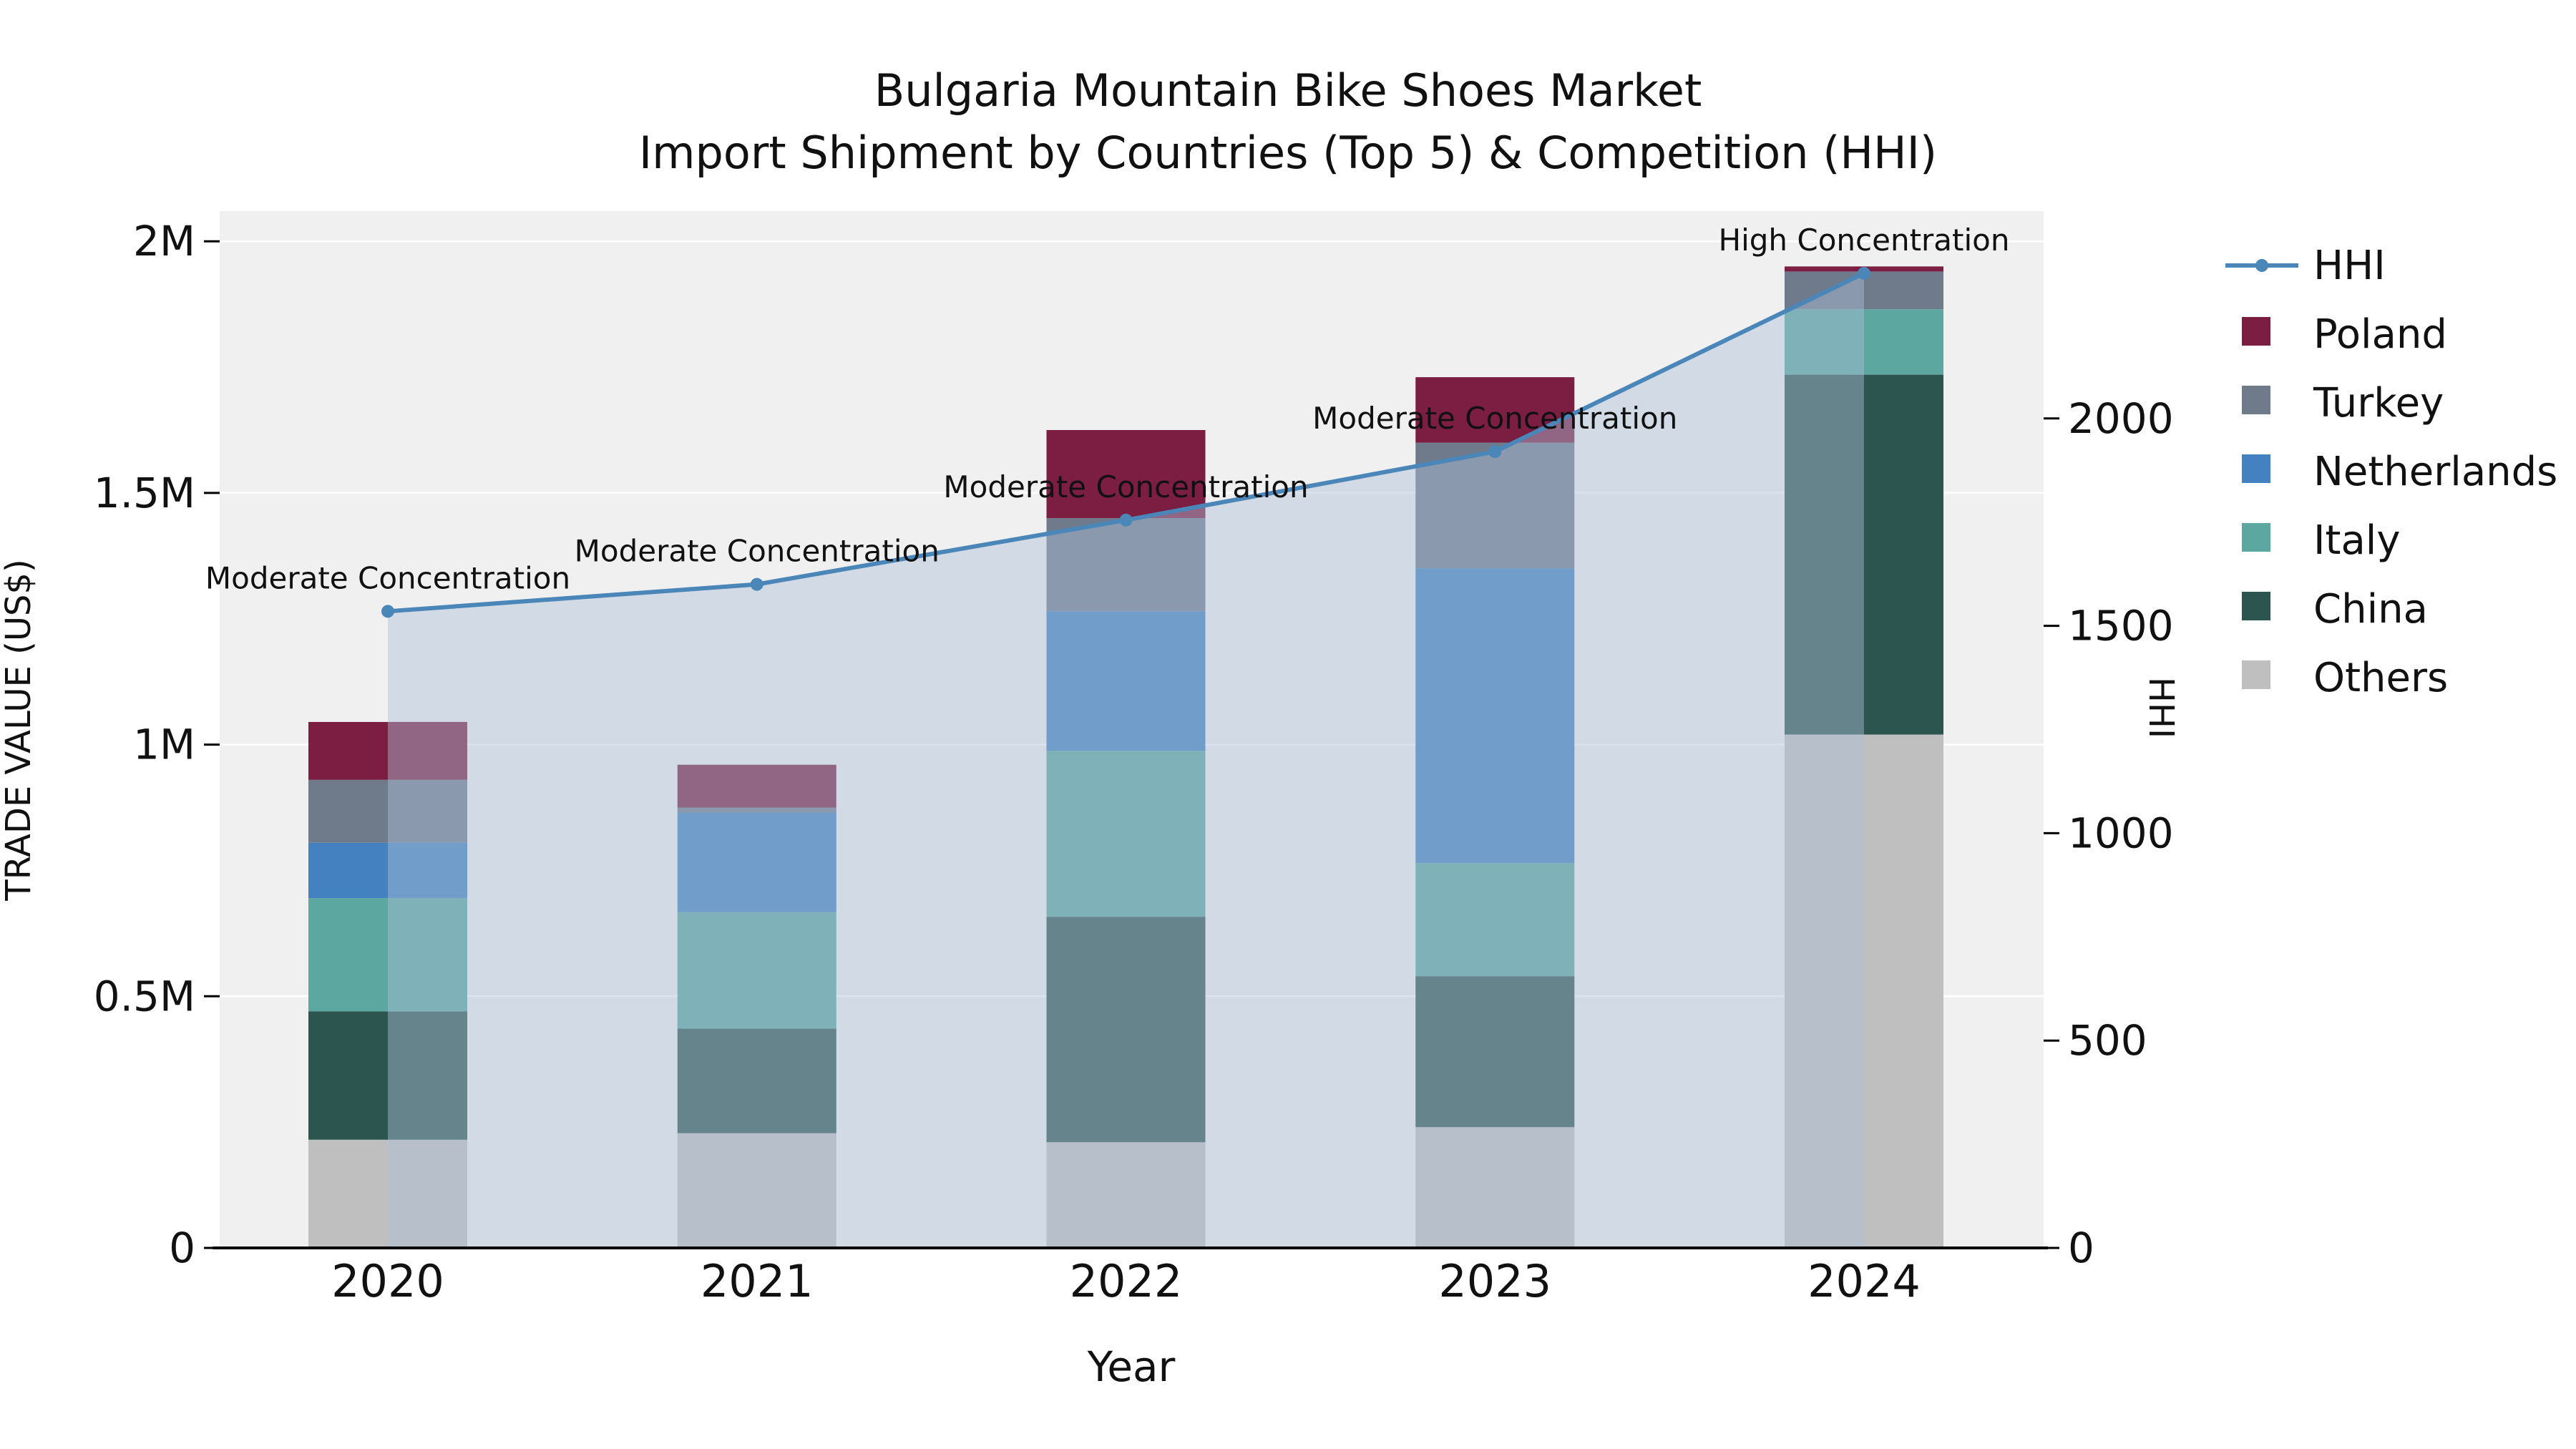 The width and height of the screenshot is (2576, 1449). What do you see at coordinates (756, 584) in the screenshot?
I see `hhi-marker-2021` at bounding box center [756, 584].